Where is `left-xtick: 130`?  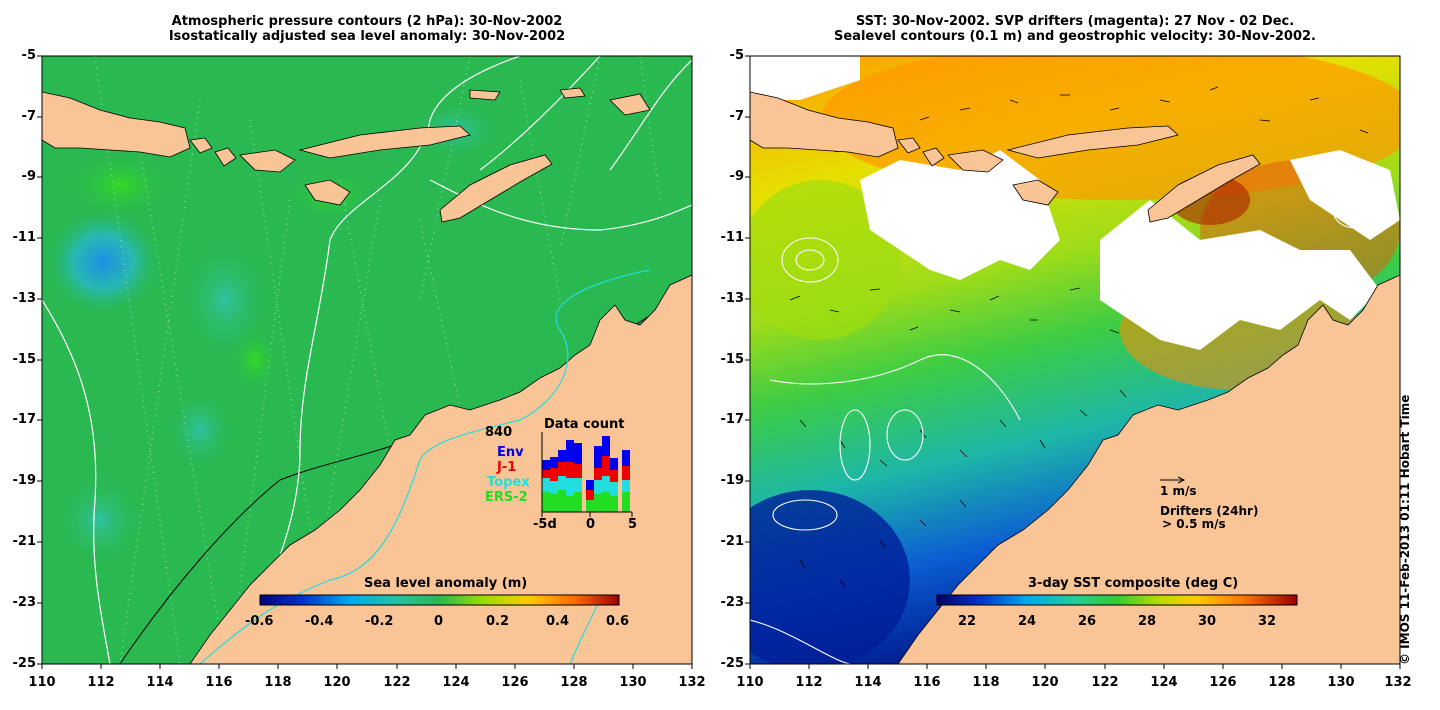 left-xtick: 130 is located at coordinates (633, 682).